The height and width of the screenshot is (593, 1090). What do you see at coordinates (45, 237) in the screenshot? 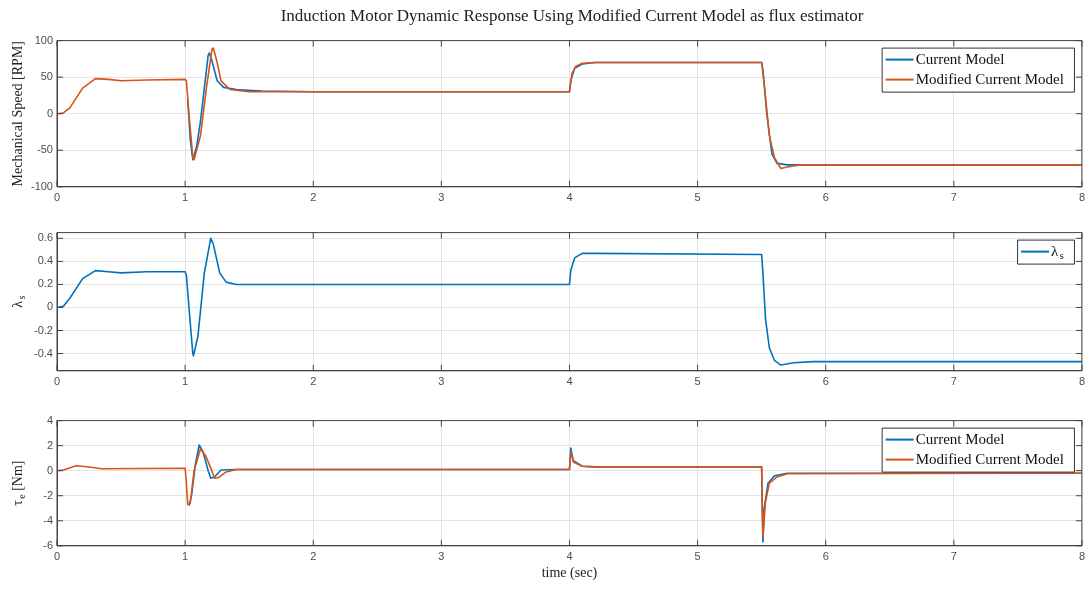
I see `y-tick-label: 0.6` at bounding box center [45, 237].